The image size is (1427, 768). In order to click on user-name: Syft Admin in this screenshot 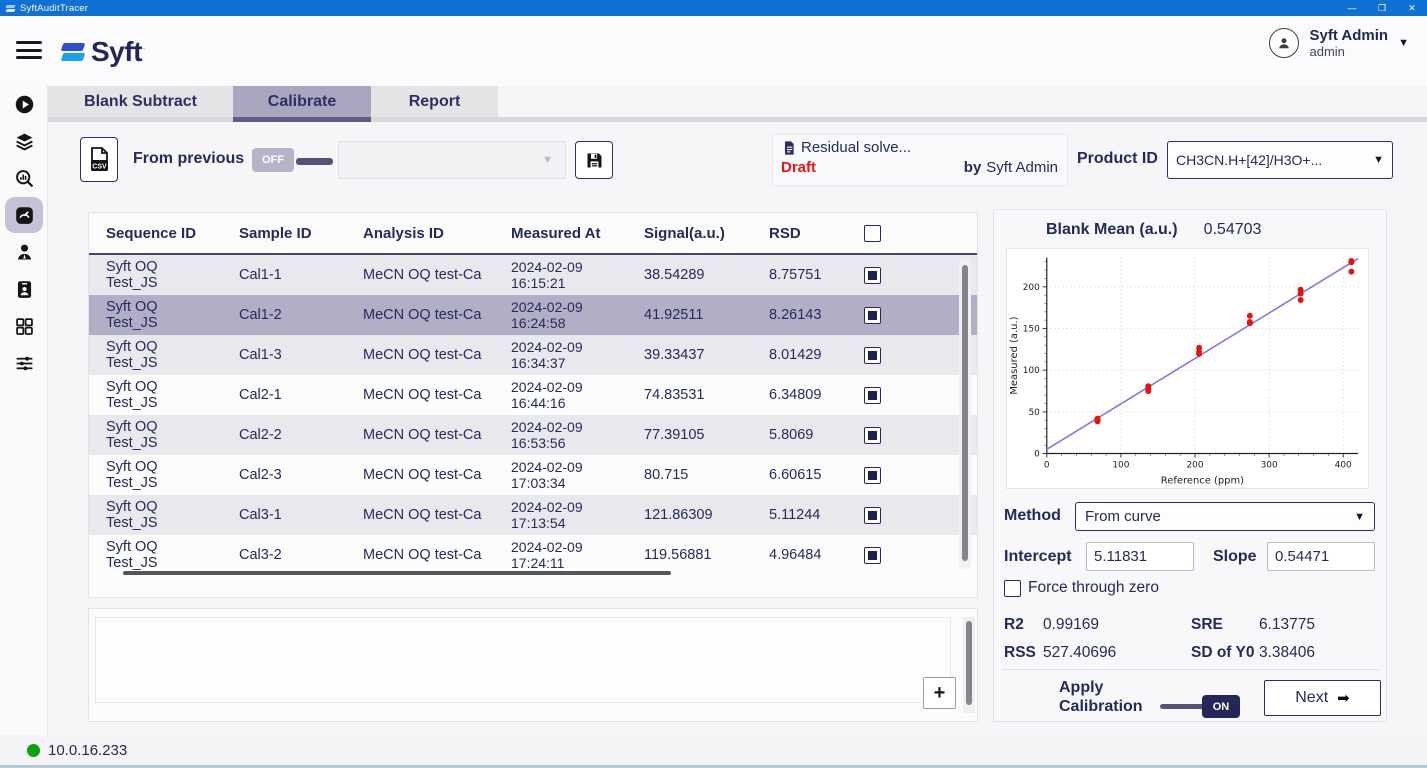, I will do `click(1349, 35)`.